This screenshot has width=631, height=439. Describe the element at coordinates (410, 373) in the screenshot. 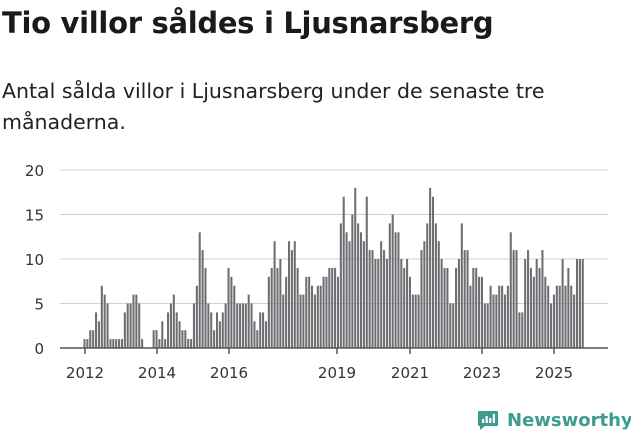

I see `x-tick-label: 2021` at that location.